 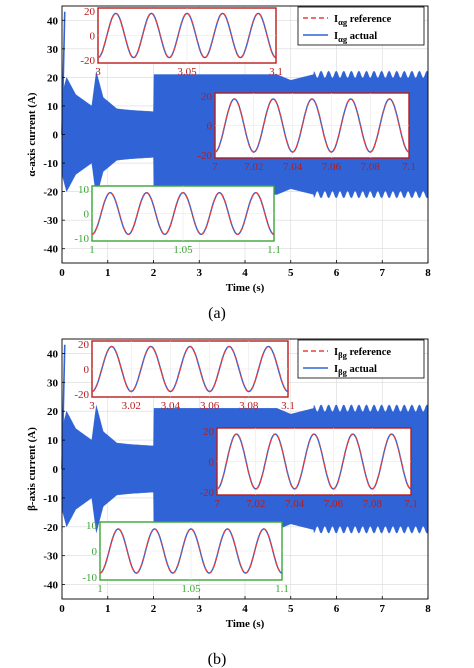 I want to click on inset-x-tick-label: 1, so click(x=100, y=589).